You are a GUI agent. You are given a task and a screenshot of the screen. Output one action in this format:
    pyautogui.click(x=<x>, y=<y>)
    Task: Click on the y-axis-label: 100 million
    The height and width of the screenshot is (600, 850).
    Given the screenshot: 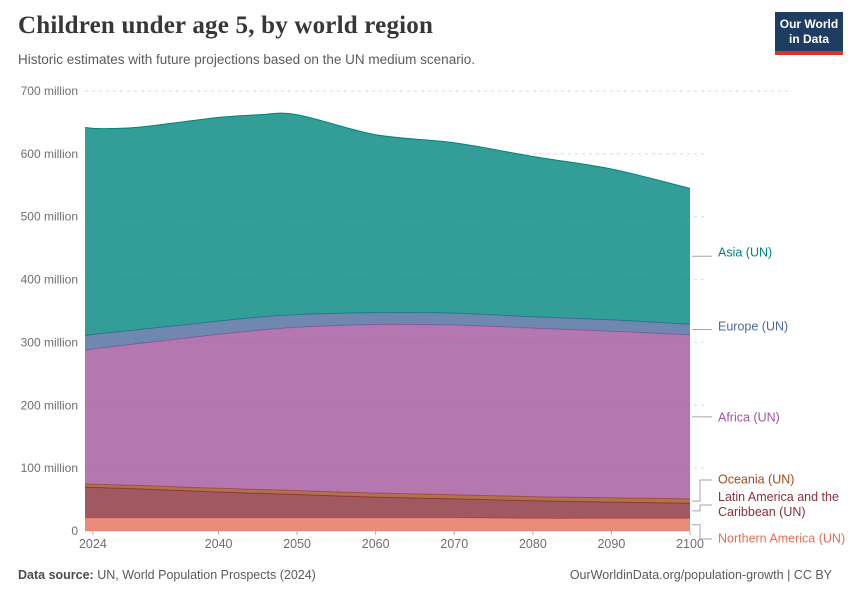 What is the action you would take?
    pyautogui.click(x=49, y=468)
    